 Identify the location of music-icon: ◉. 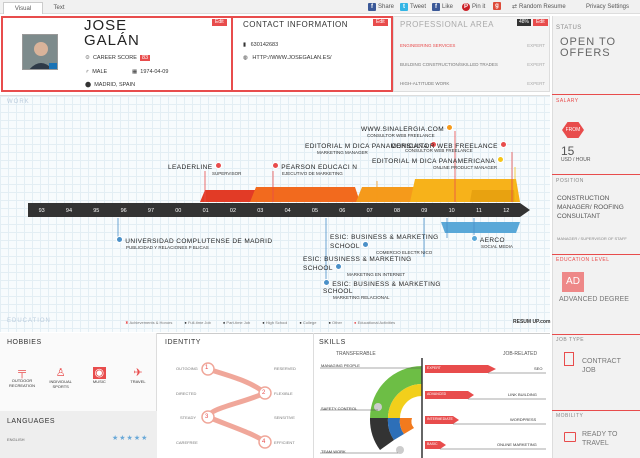
(99, 373).